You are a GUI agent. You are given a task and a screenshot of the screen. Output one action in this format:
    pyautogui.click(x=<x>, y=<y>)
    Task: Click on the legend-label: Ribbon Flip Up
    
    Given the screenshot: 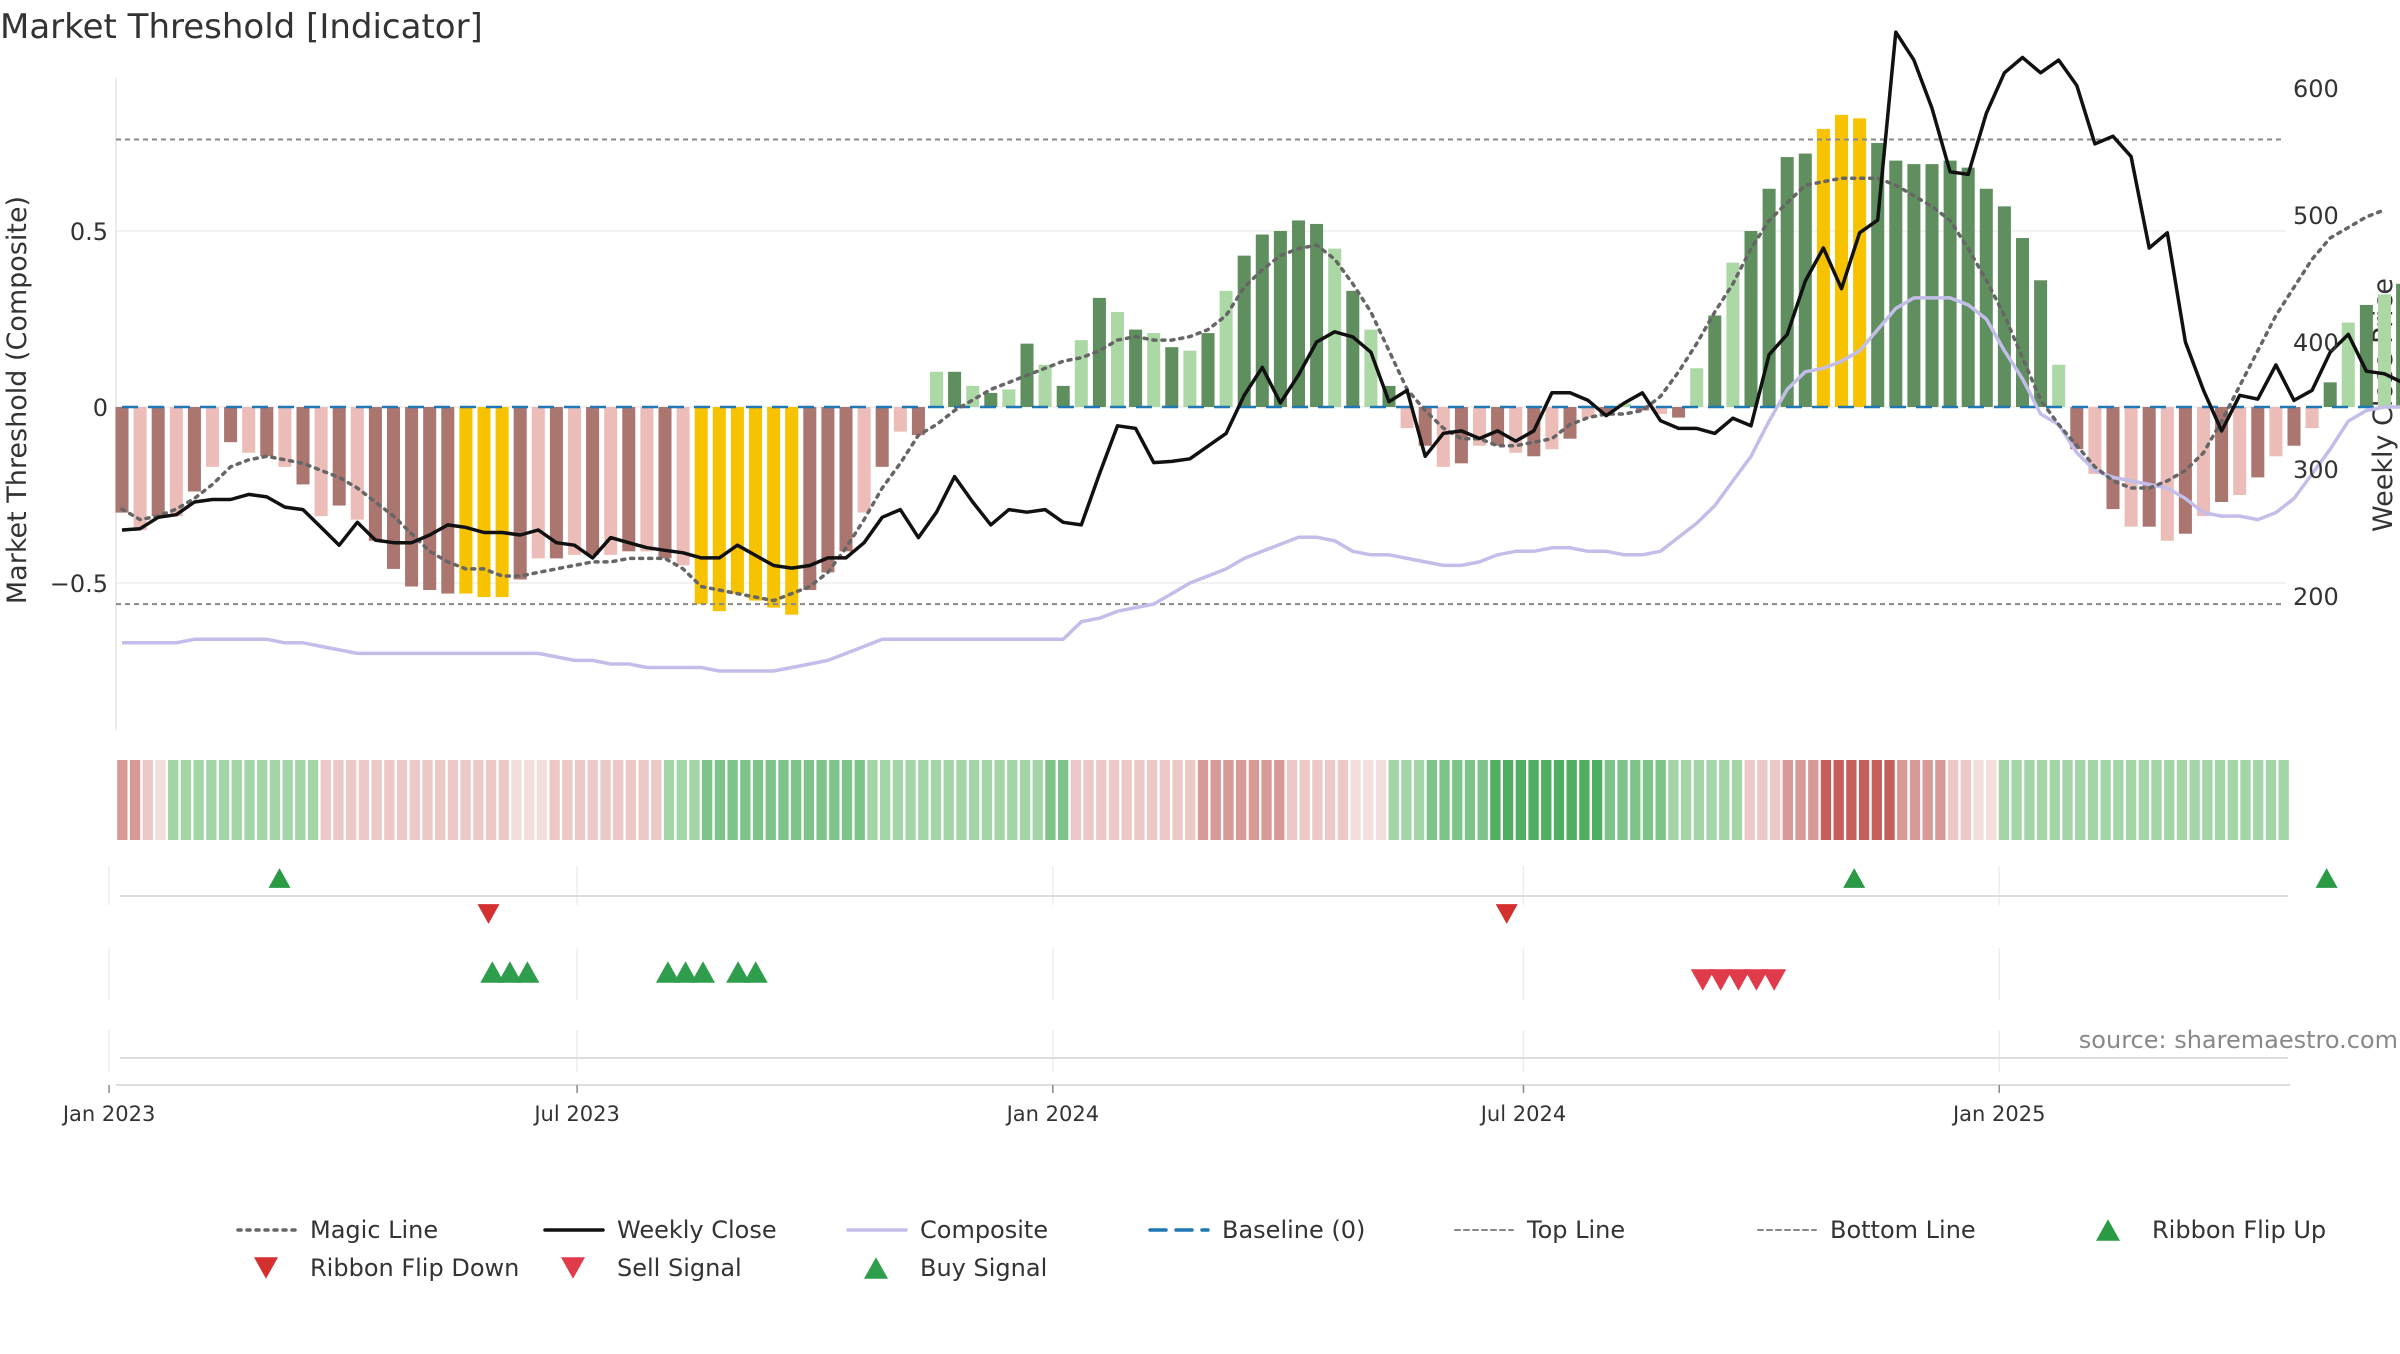 What is the action you would take?
    pyautogui.click(x=2239, y=1230)
    